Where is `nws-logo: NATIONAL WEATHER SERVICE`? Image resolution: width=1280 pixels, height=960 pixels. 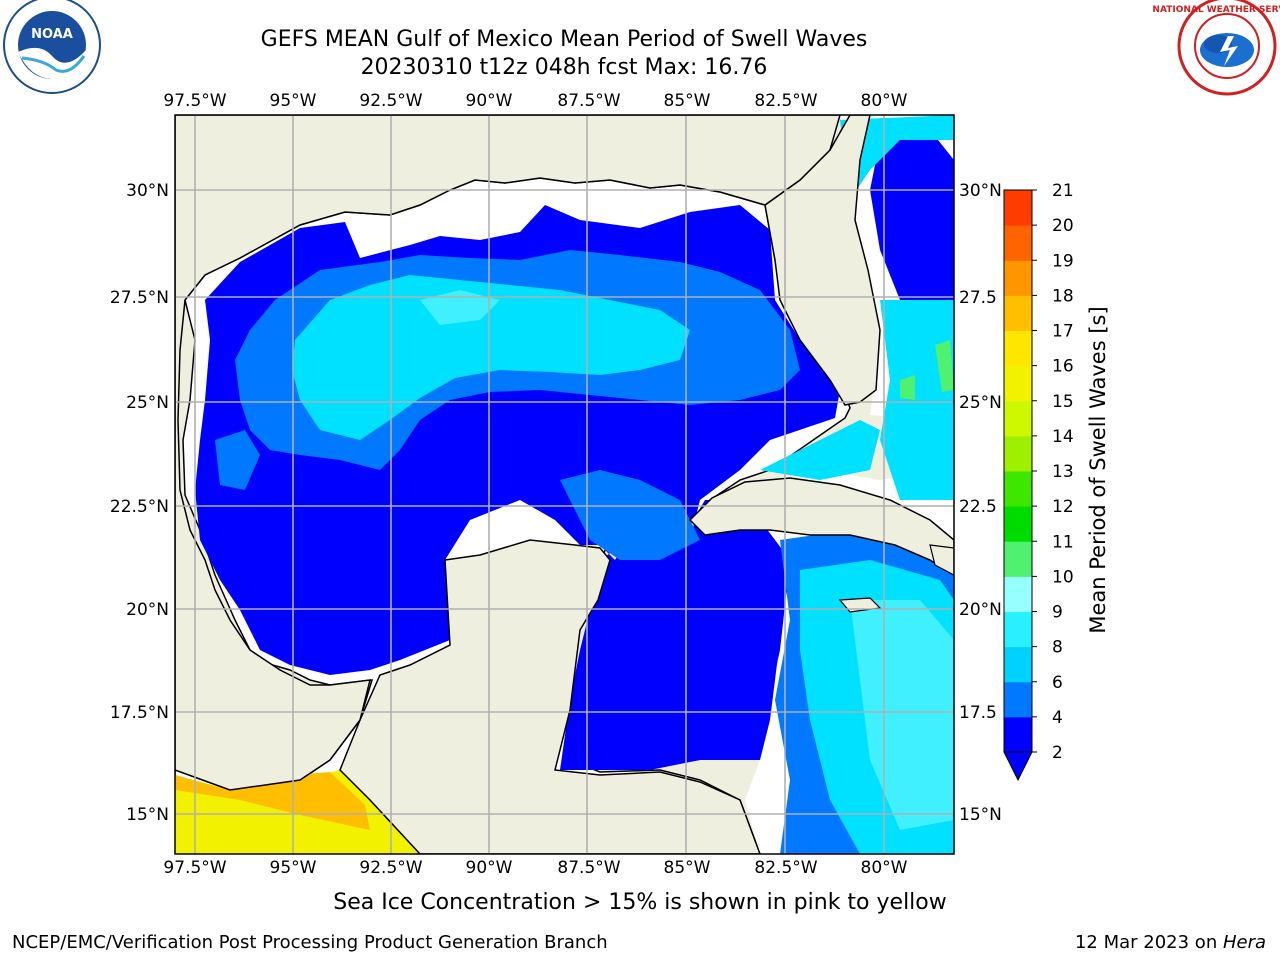 nws-logo: NATIONAL WEATHER SERVICE is located at coordinates (1216, 48).